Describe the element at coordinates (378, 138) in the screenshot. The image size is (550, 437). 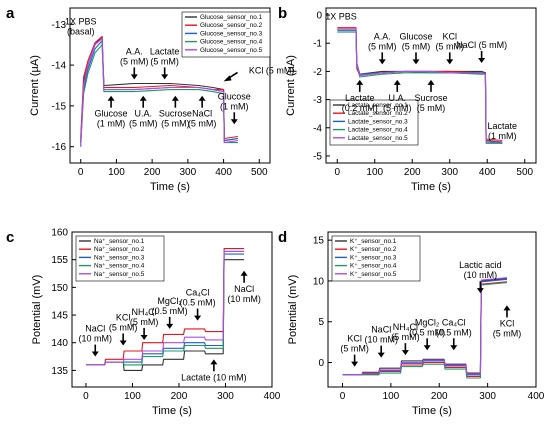
I see `legend-entry: Lactate_sensor_no.5` at that location.